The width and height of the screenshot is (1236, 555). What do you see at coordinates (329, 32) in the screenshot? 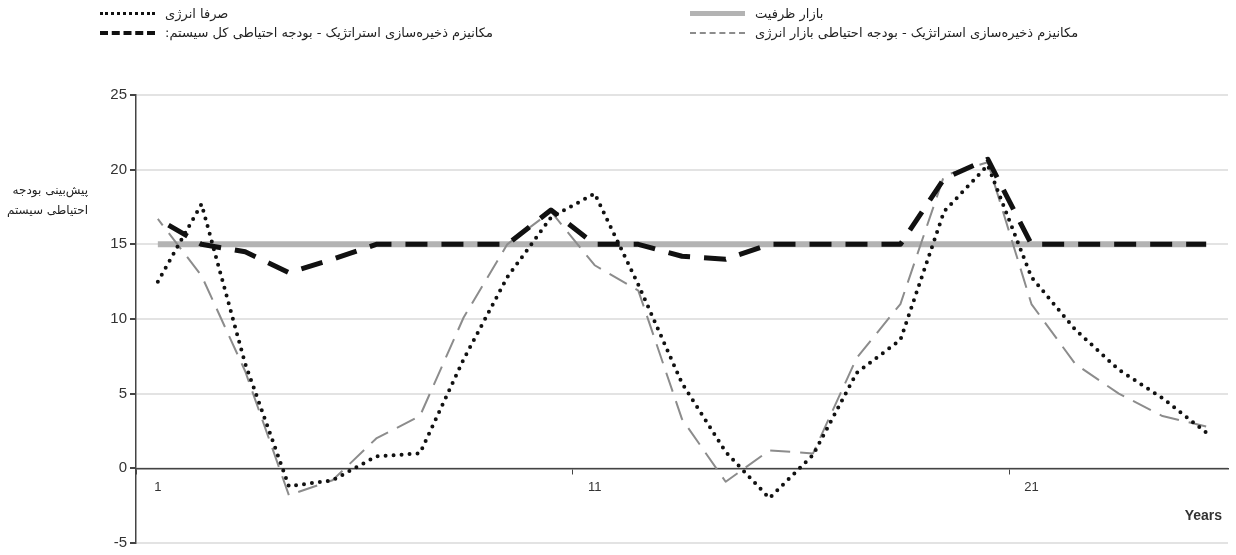
I see `legend-label: مکانیزم ذخیره‌سازی استراتژیک - بودجه احتیاطی کل سیستم:` at bounding box center [329, 32].